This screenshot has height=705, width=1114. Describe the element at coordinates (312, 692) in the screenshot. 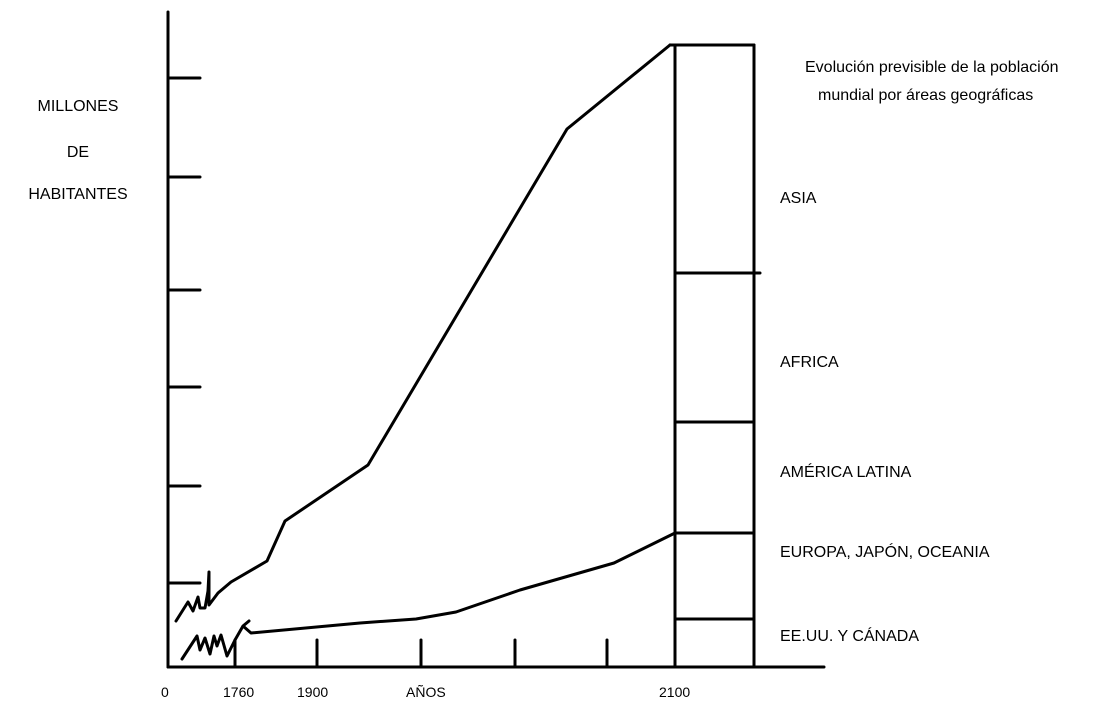

I see `x-tick-label-1900: 1900` at that location.